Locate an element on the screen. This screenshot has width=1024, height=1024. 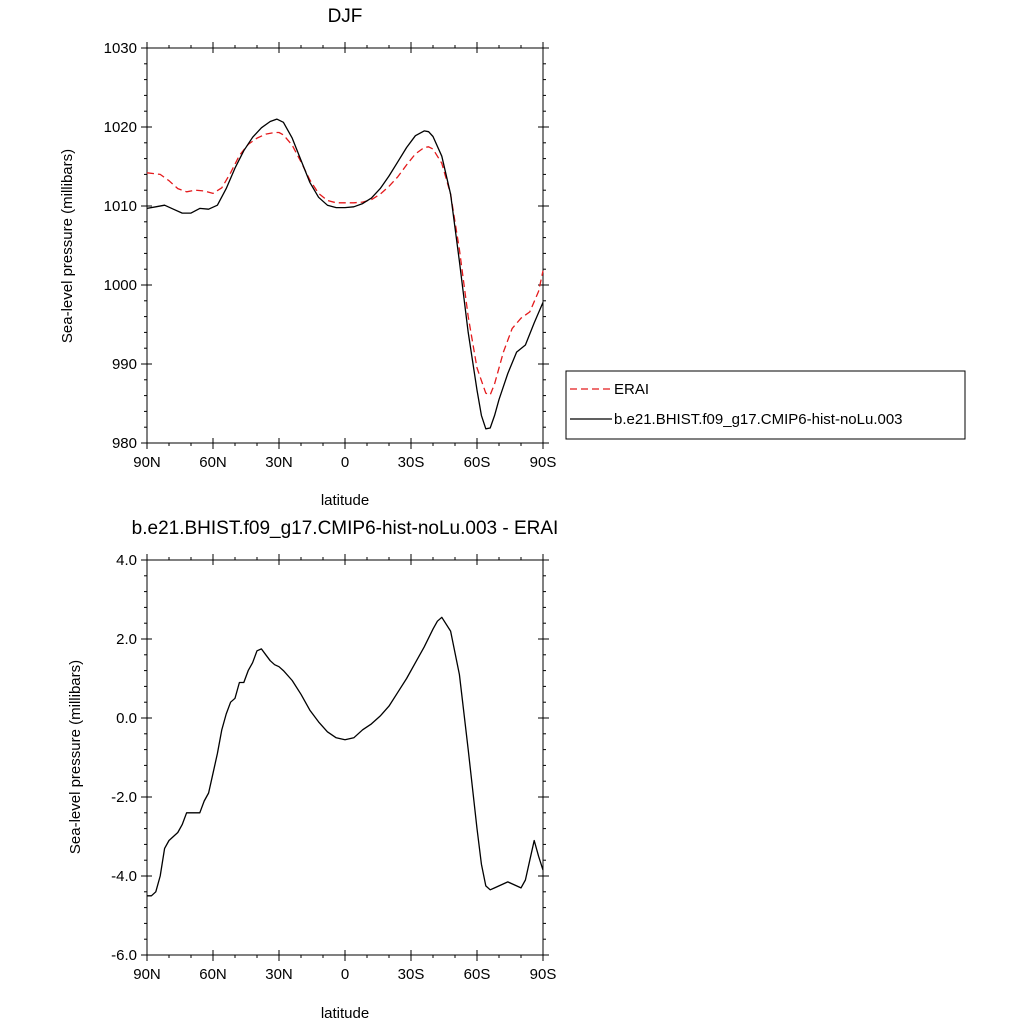
bottom-x-tick-label: 0 is located at coordinates (345, 974).